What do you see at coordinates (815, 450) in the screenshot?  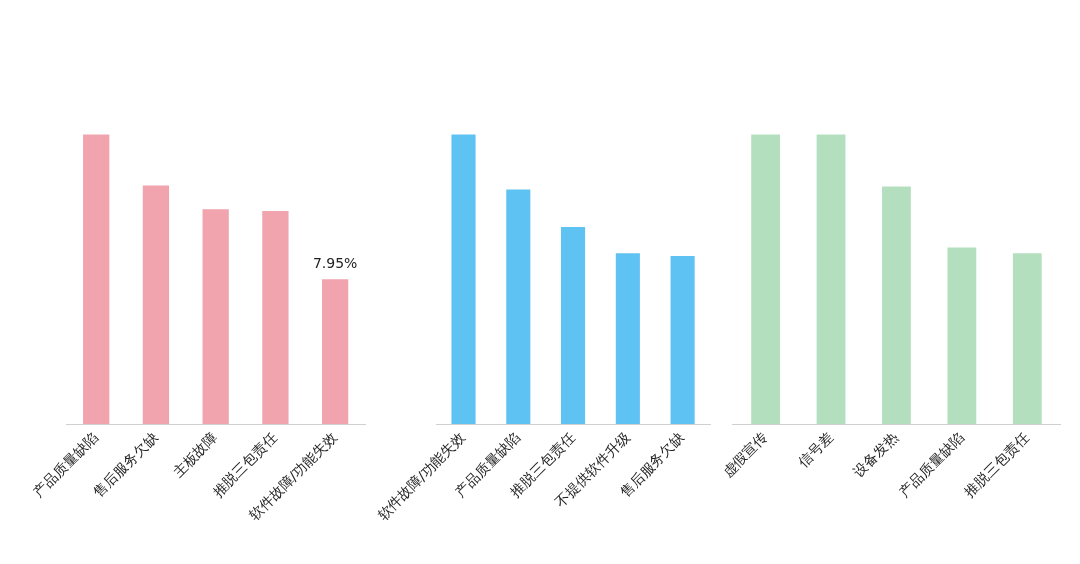 I see `x-tick-label: 信号差` at bounding box center [815, 450].